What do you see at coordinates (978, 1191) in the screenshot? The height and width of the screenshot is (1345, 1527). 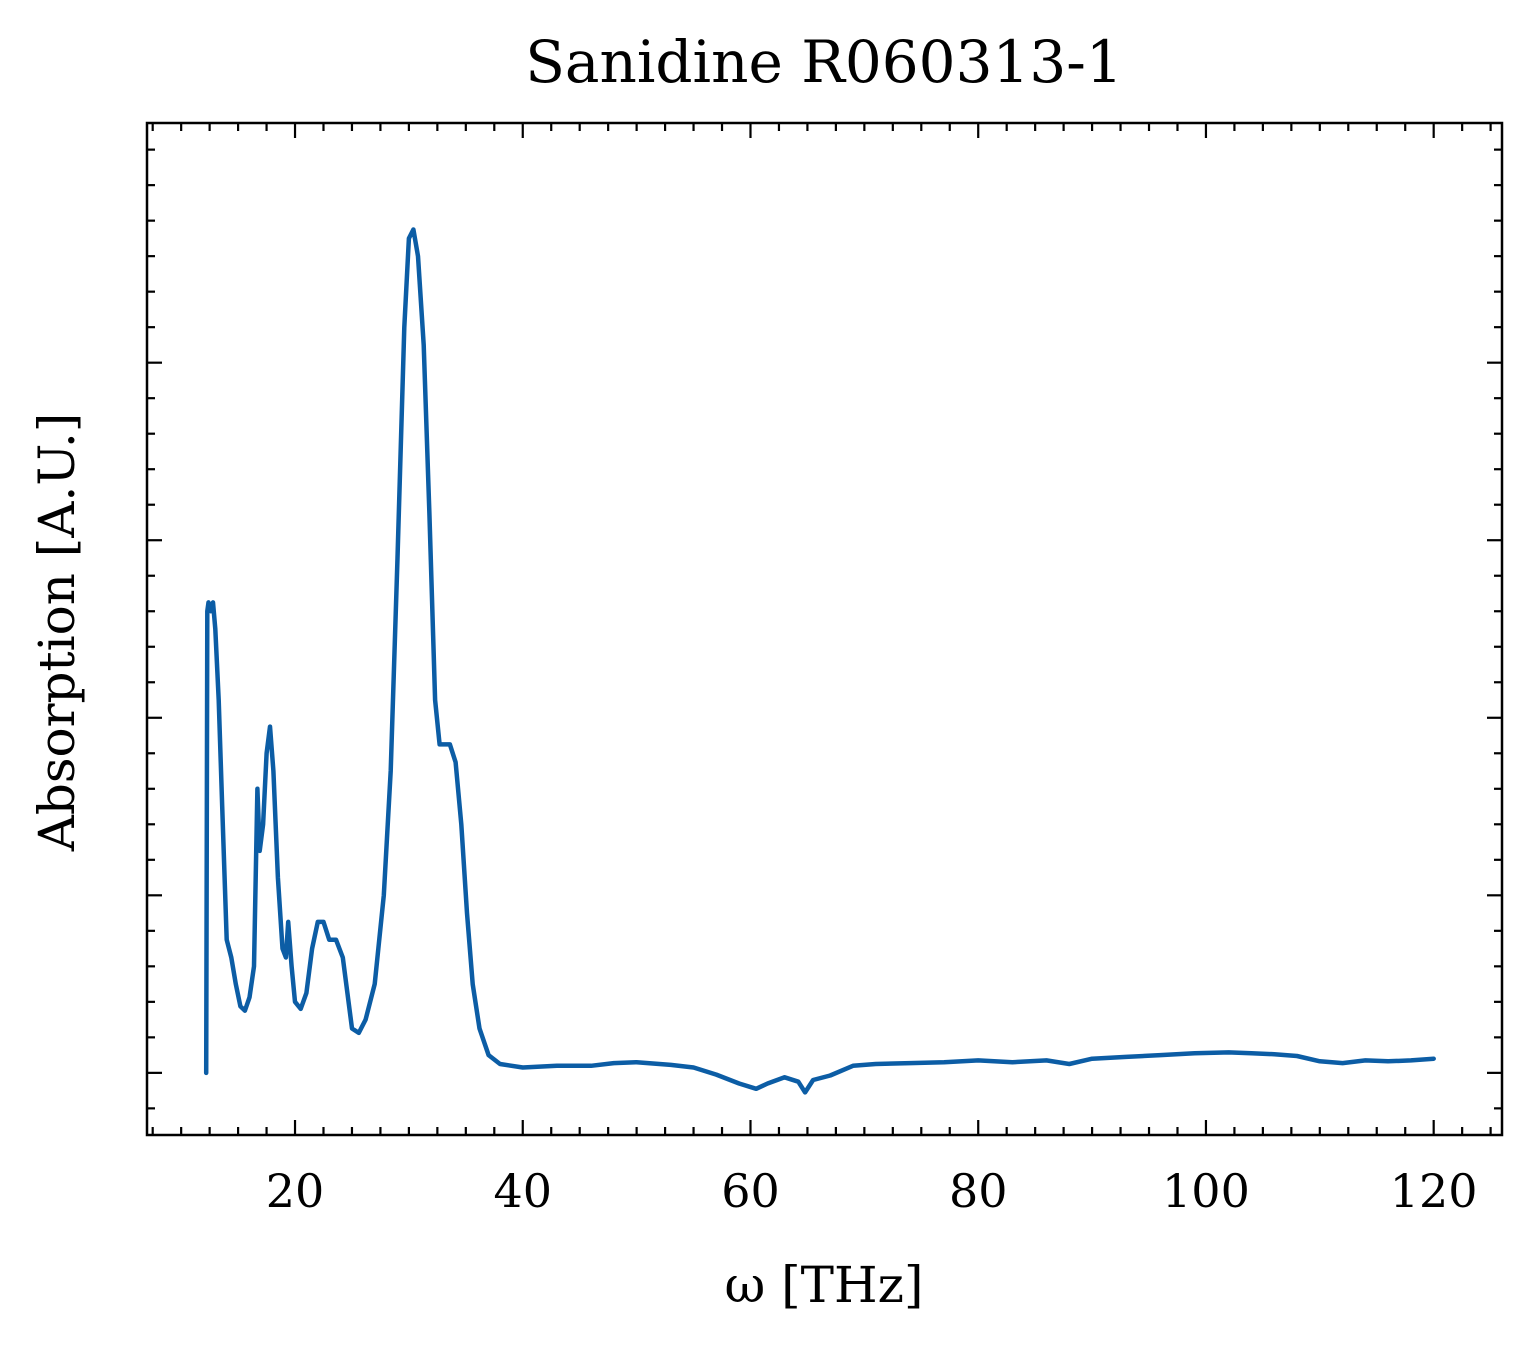 I see `x-tick-label: 80` at bounding box center [978, 1191].